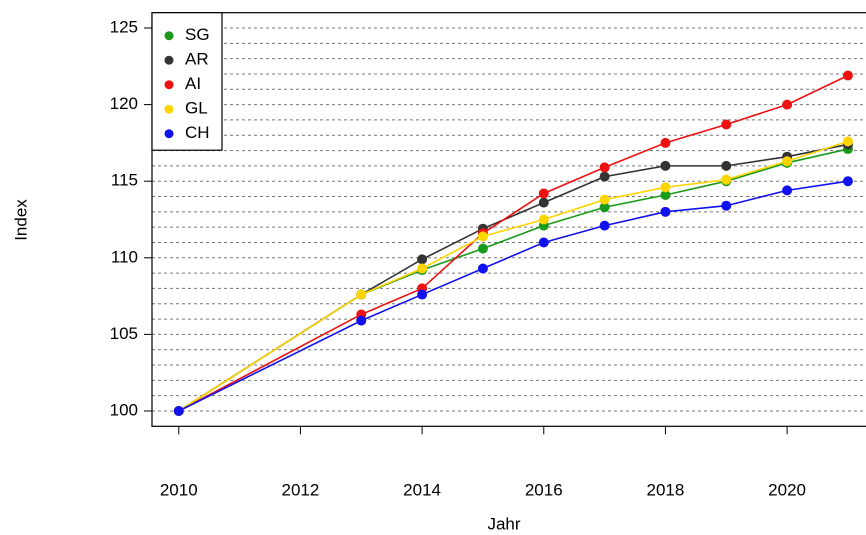  Describe the element at coordinates (301, 489) in the screenshot. I see `x-tick-label: 2012` at that location.